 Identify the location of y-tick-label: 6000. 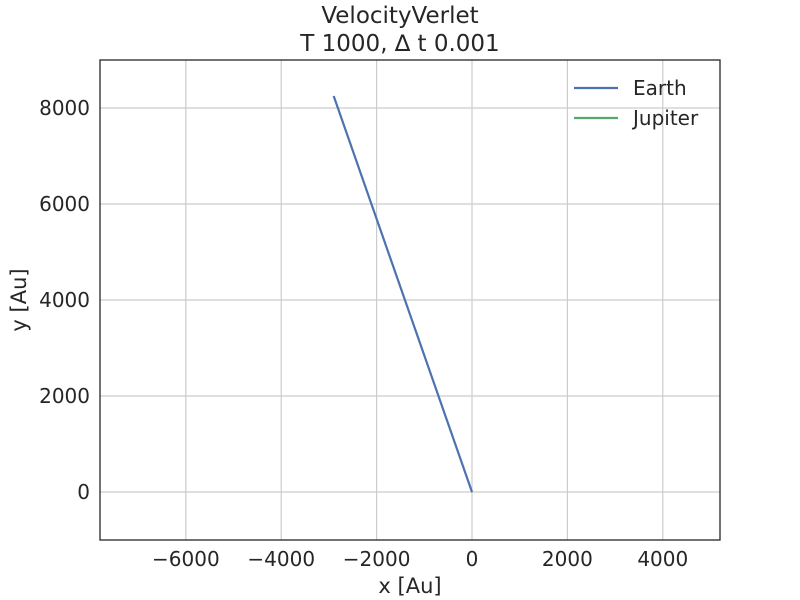
(64, 204).